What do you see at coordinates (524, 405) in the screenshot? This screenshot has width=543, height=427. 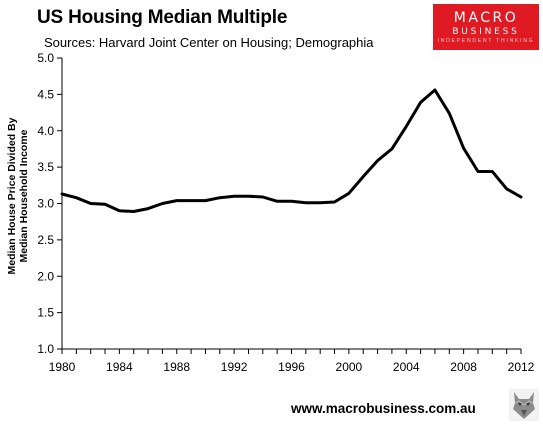 I see `wolf-logo-icon` at bounding box center [524, 405].